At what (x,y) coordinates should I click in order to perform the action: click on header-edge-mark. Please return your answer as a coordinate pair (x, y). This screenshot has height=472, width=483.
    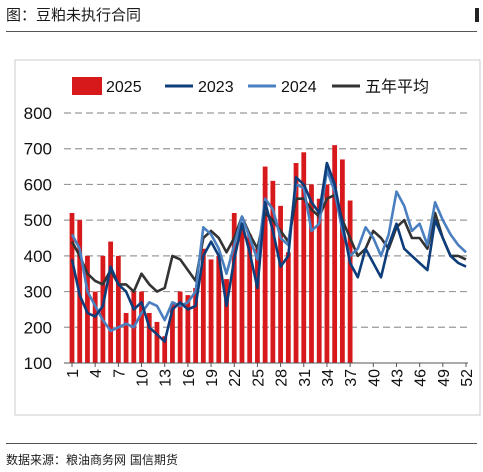
    Looking at the image, I should click on (477, 15).